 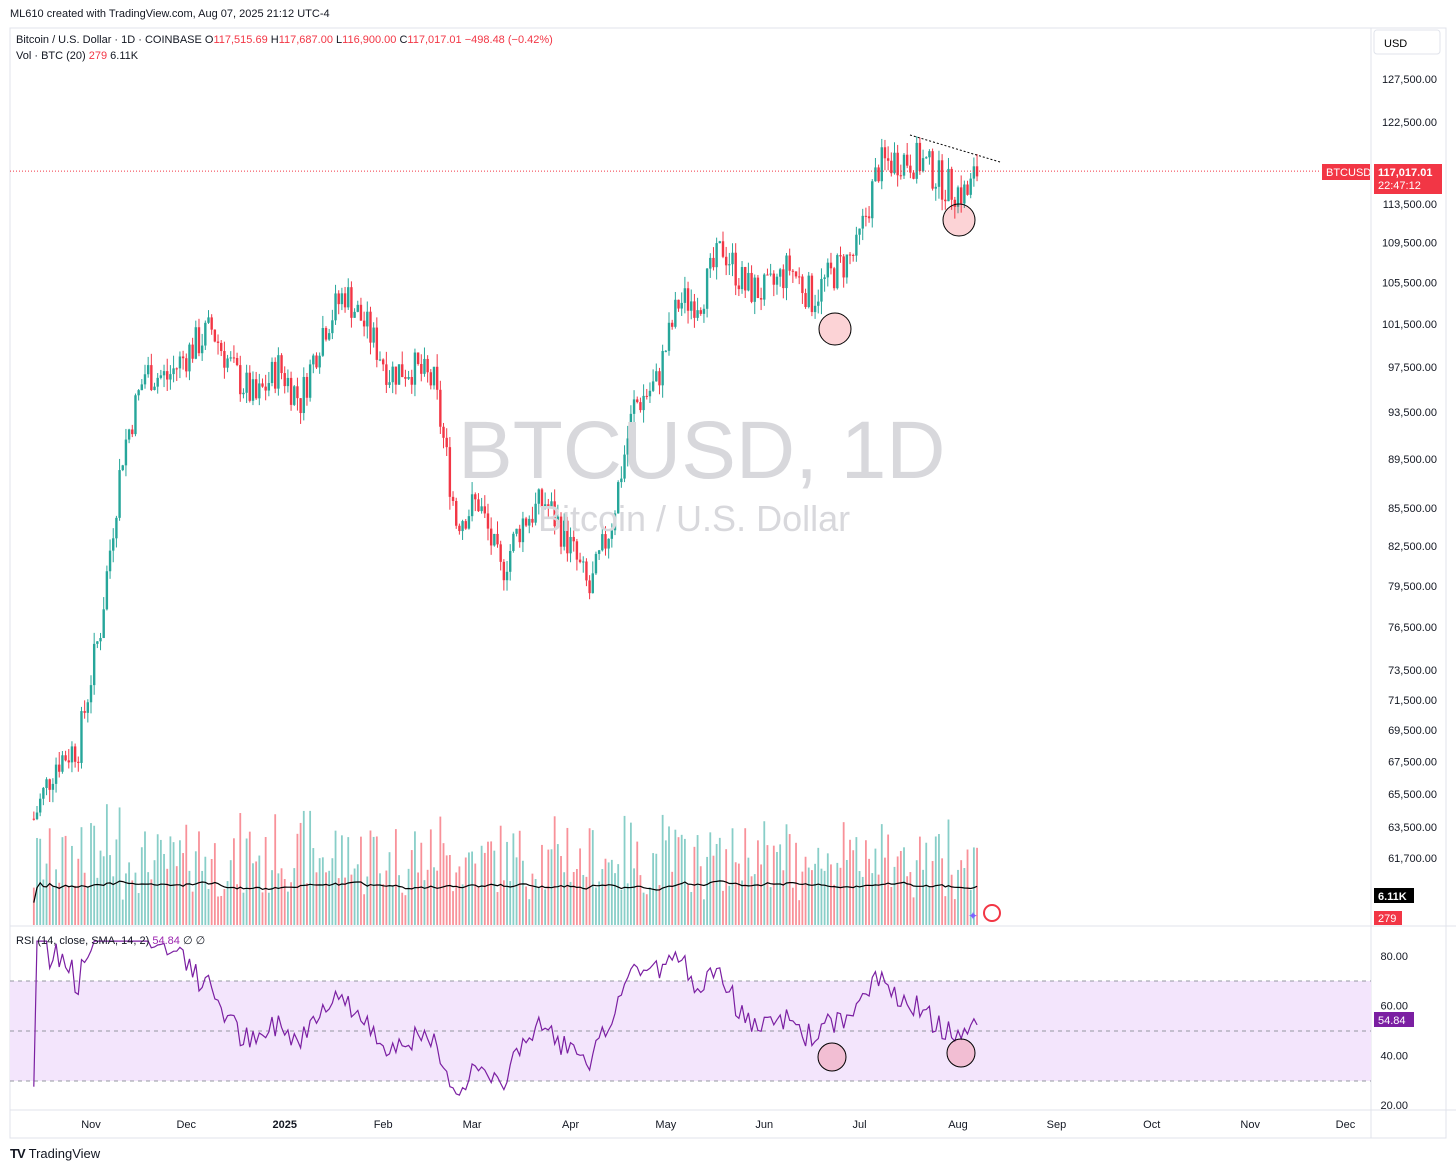 I want to click on volume-legend: Vol · BTC (20) 279 6.11K, so click(x=77, y=56).